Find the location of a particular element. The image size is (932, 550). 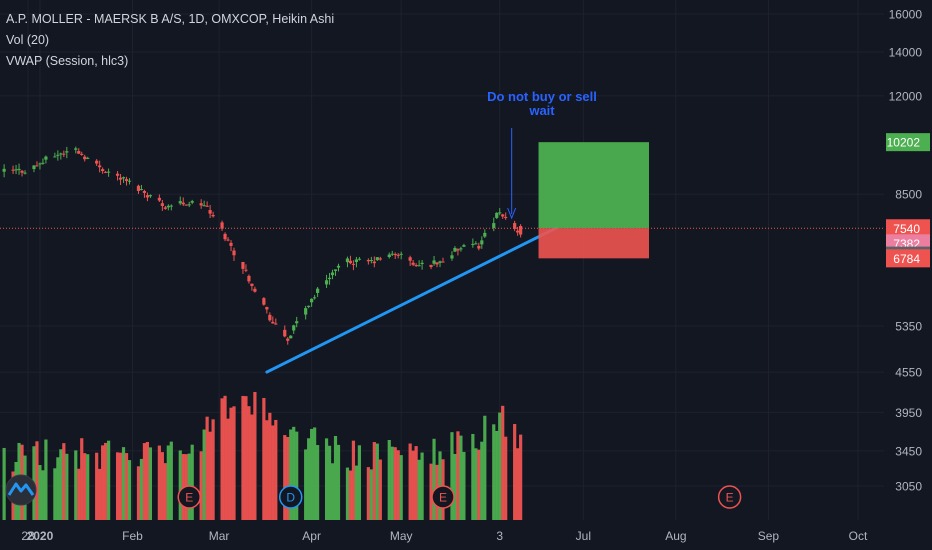

volume-indicator-label: Vol (20) is located at coordinates (28, 40).